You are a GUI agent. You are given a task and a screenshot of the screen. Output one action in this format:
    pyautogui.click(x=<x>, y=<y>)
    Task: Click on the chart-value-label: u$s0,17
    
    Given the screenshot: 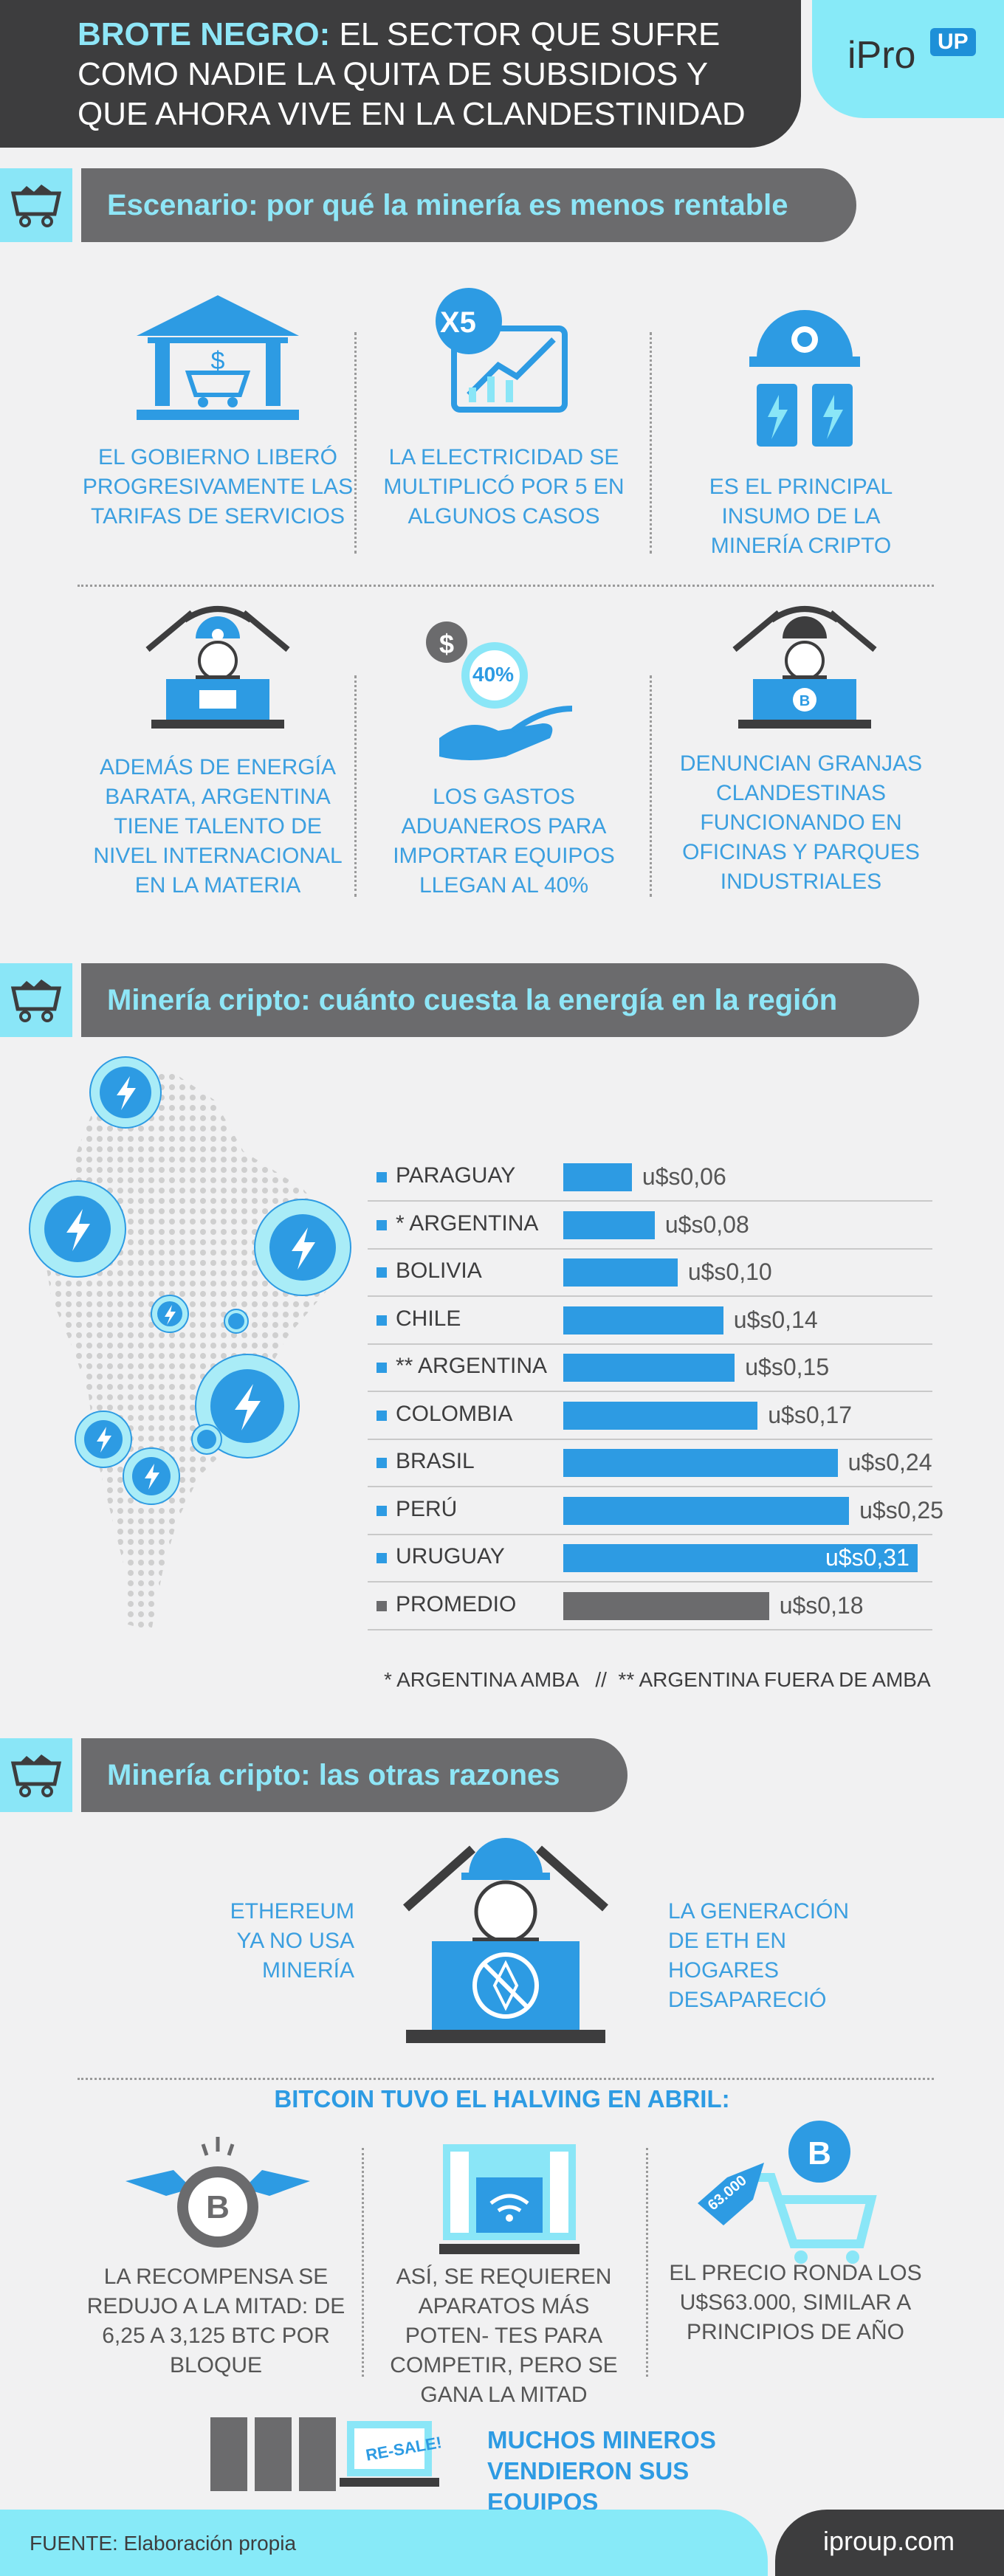 What is the action you would take?
    pyautogui.click(x=810, y=1414)
    